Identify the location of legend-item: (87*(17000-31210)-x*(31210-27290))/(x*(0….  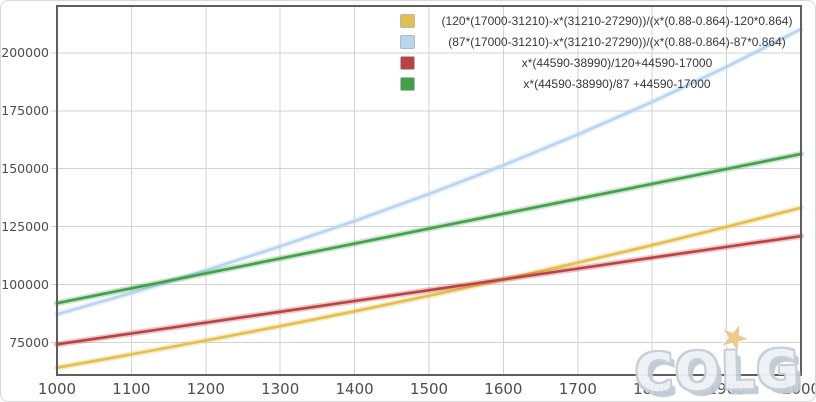
(607, 41).